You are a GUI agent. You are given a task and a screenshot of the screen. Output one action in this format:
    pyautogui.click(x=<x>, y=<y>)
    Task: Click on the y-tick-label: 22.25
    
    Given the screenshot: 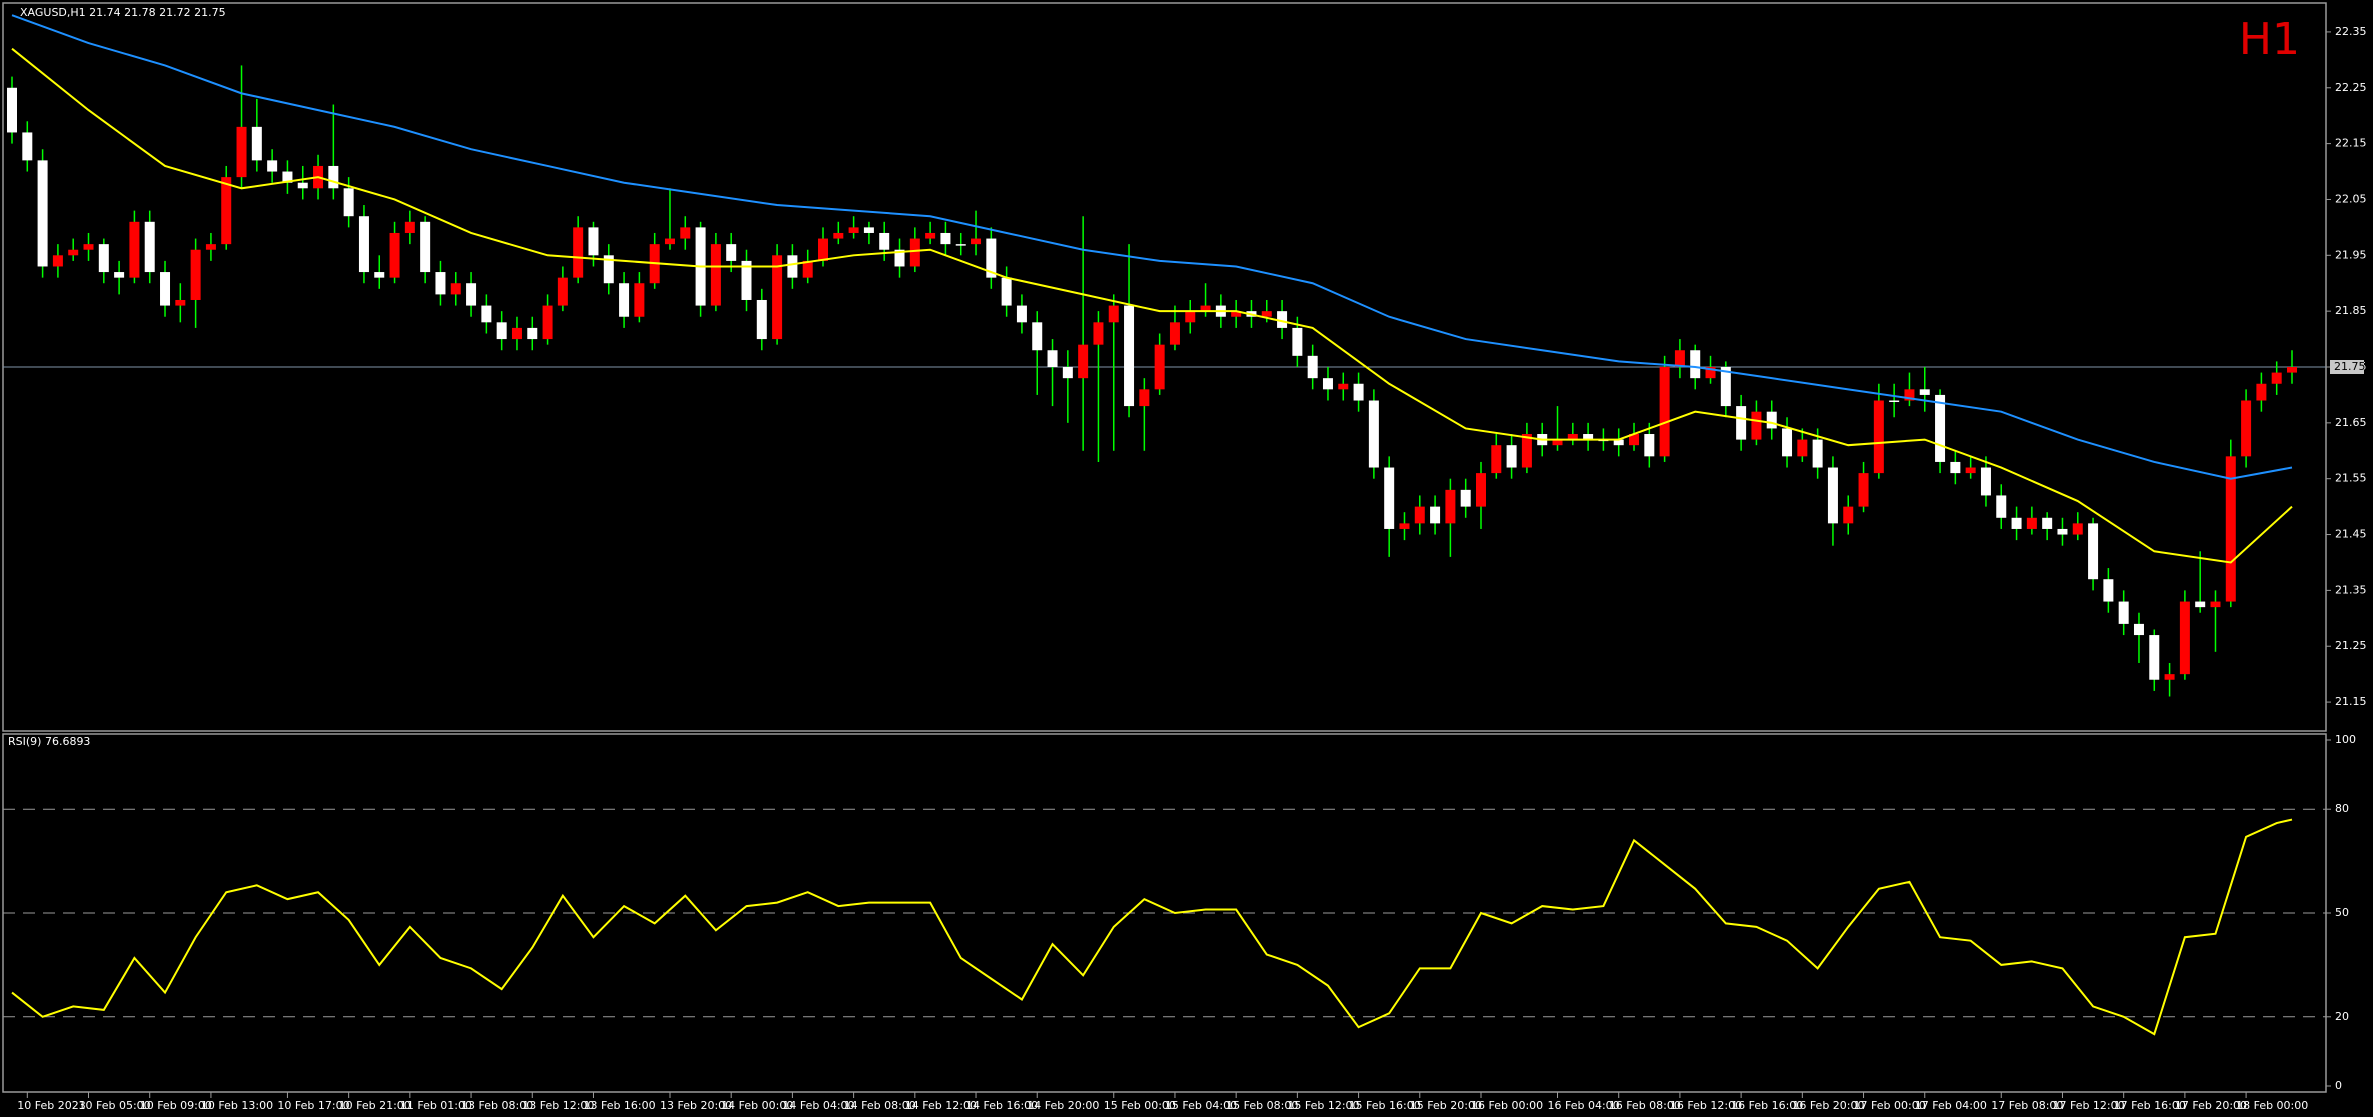 What is the action you would take?
    pyautogui.click(x=2351, y=87)
    